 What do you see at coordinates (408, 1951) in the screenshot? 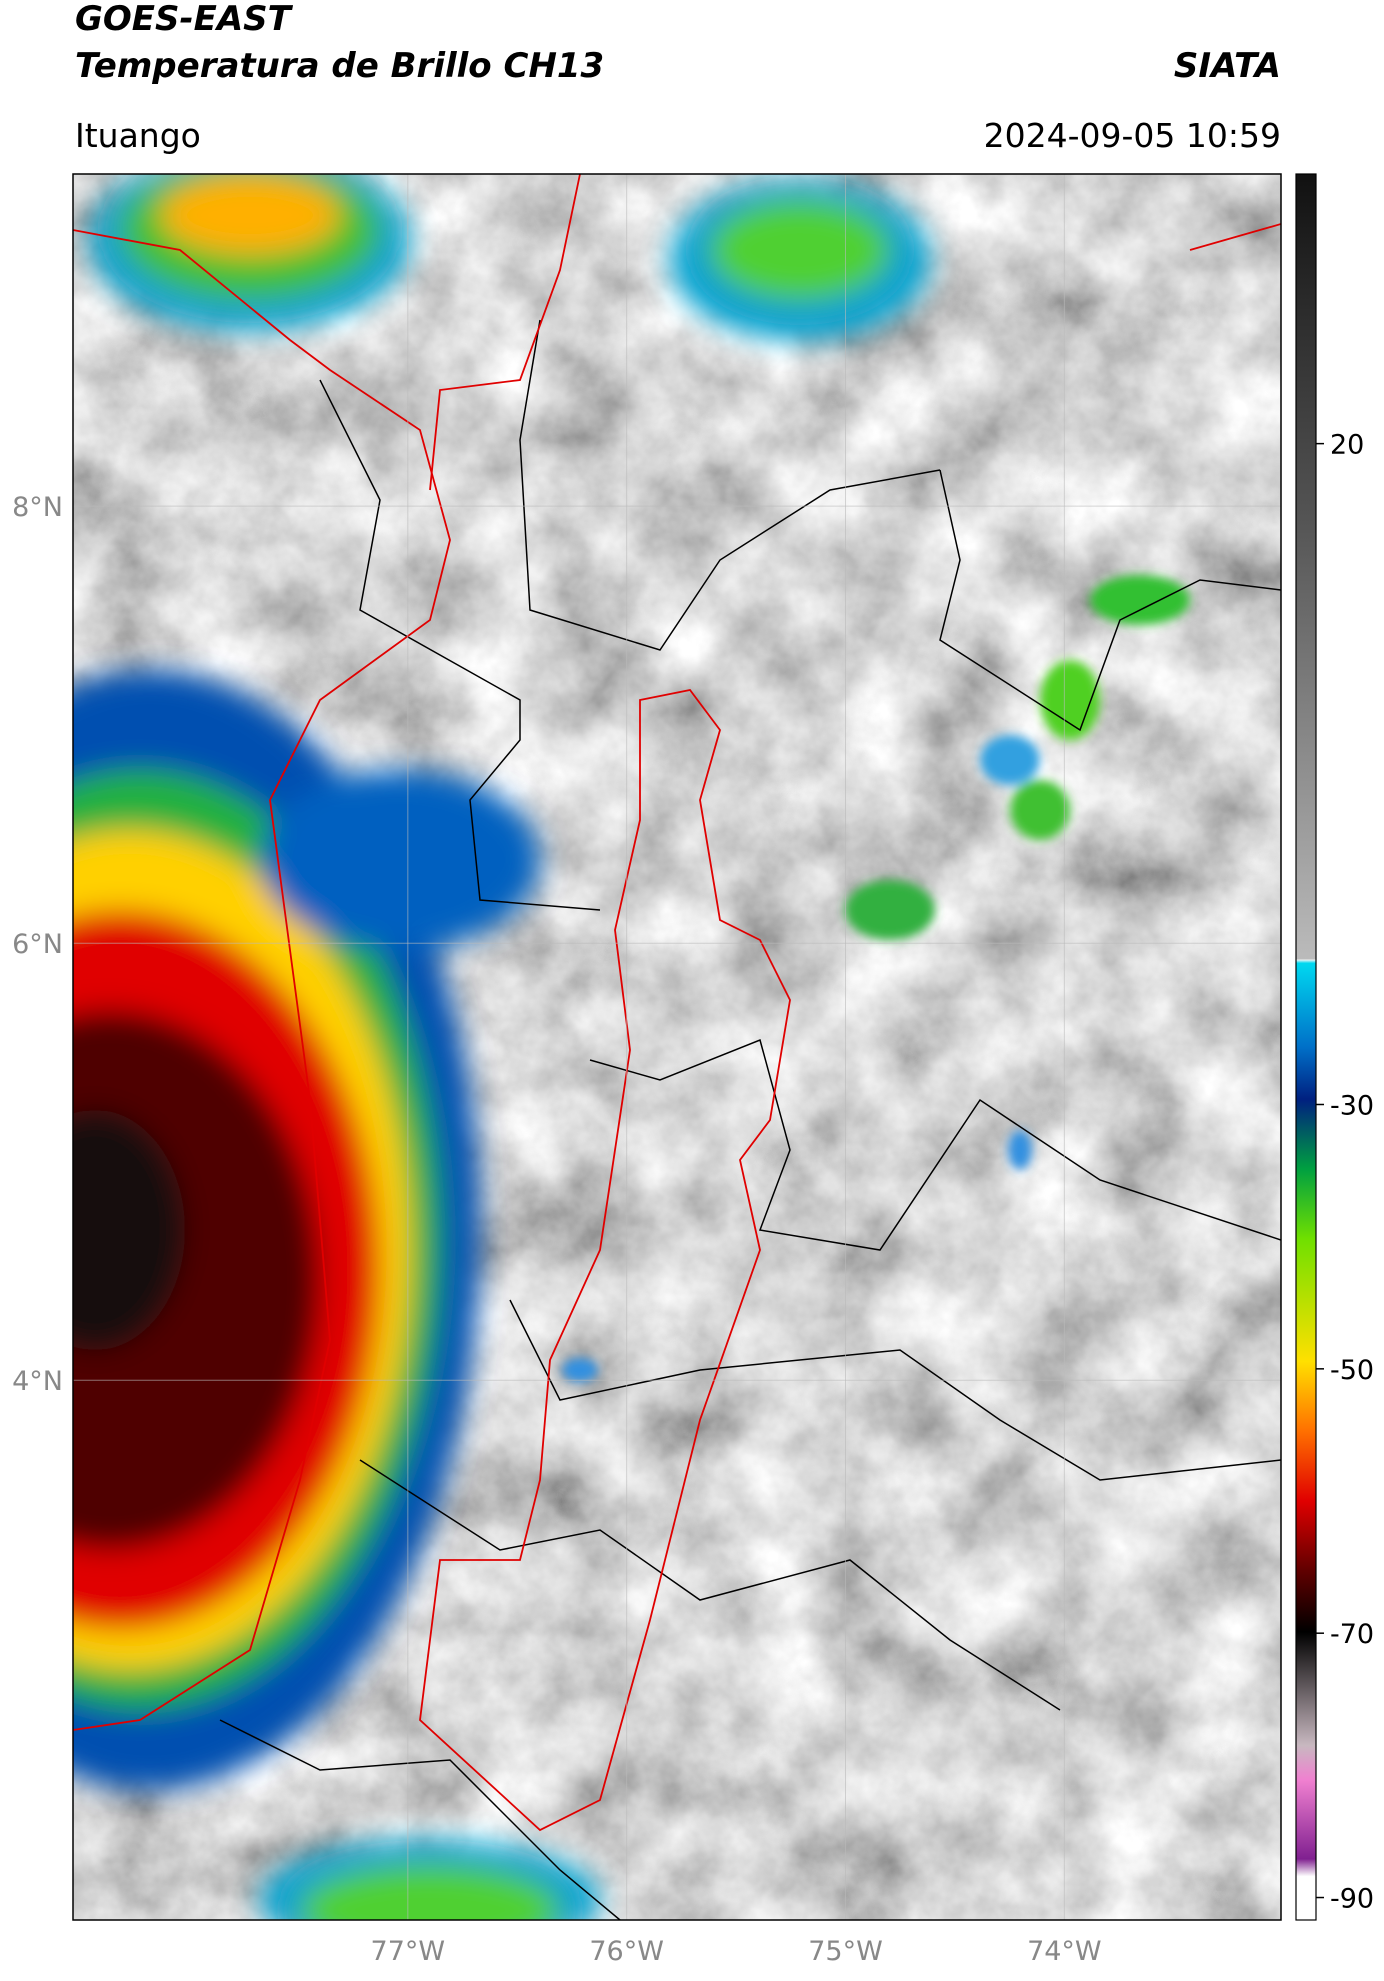
I see `lon-label: 77°W` at bounding box center [408, 1951].